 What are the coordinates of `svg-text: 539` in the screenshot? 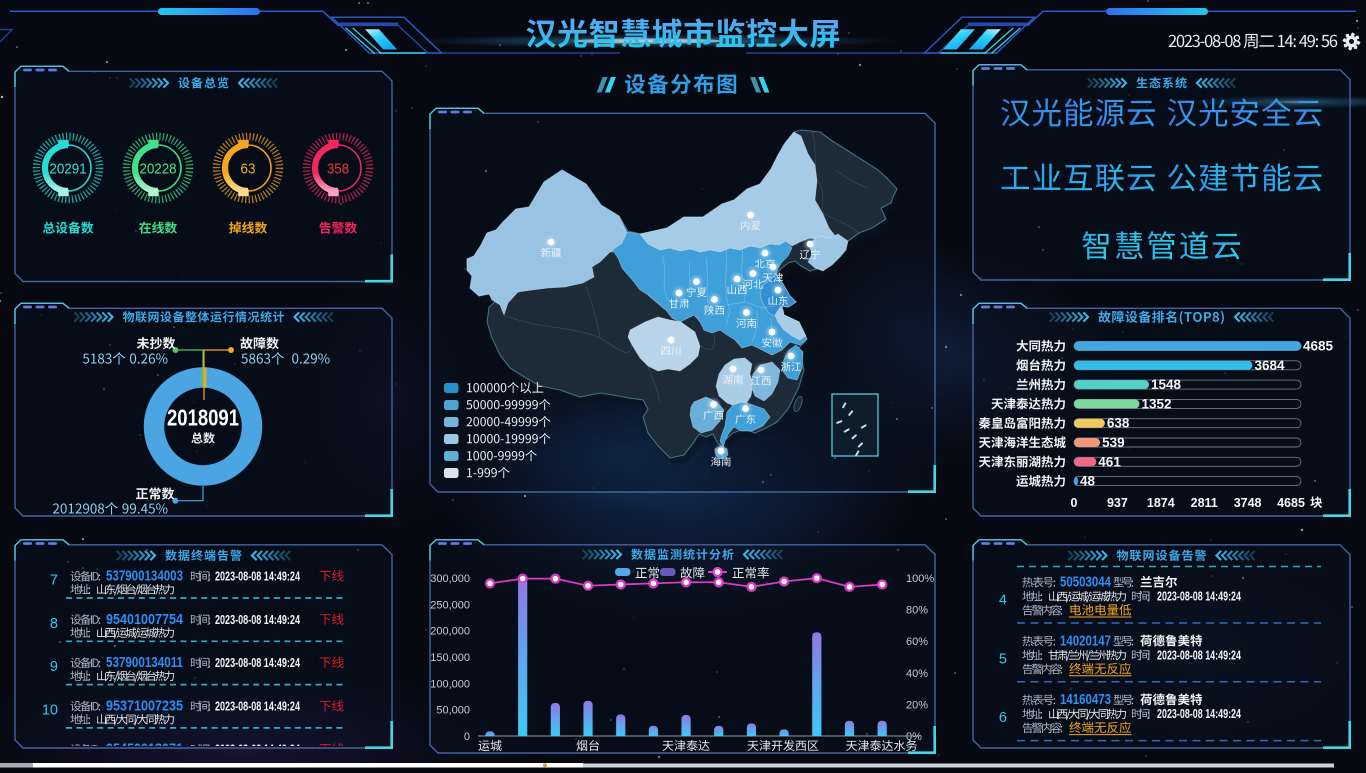 It's located at (1113, 442).